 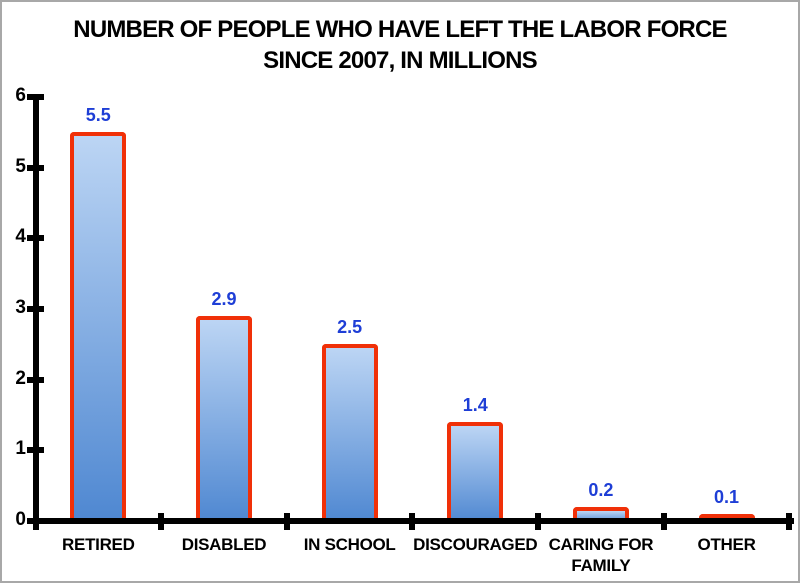 I want to click on x-axis-category-label: DISCOURAGED, so click(x=475, y=544).